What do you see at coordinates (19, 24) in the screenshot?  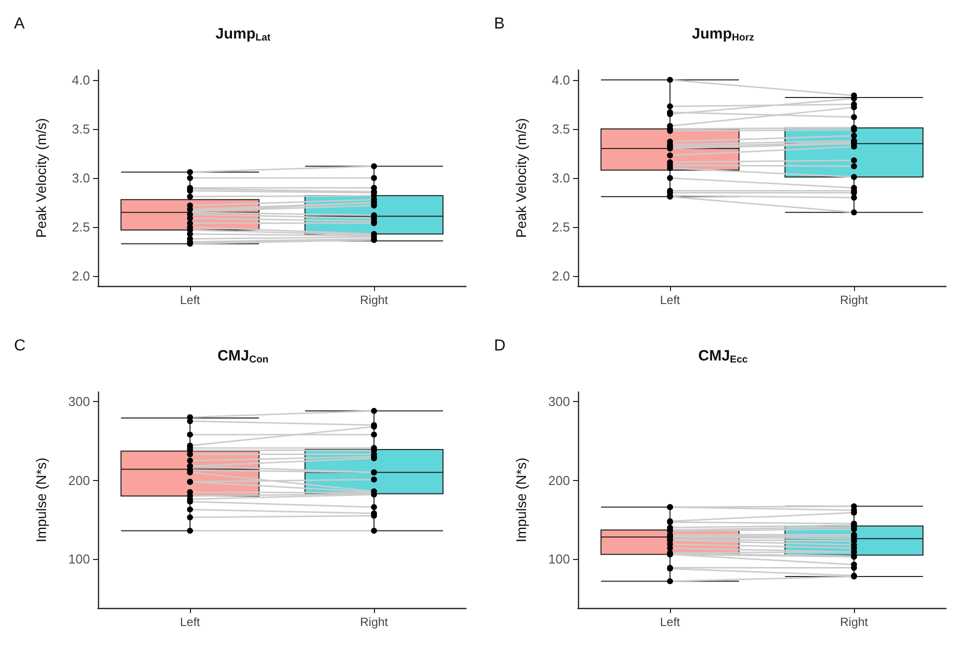 I see `text: A` at bounding box center [19, 24].